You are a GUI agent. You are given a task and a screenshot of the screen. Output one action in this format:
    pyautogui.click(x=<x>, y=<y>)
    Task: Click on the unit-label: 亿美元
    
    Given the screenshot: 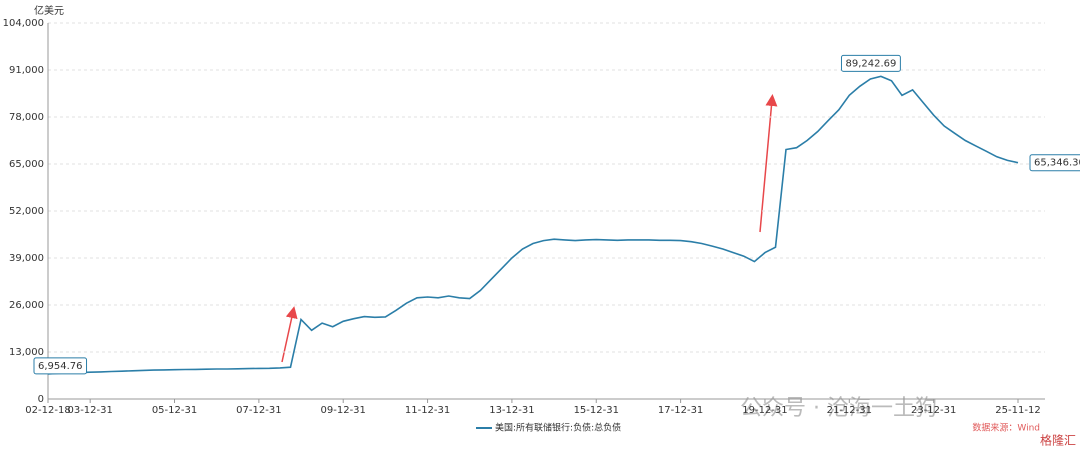 What is the action you would take?
    pyautogui.click(x=49, y=10)
    